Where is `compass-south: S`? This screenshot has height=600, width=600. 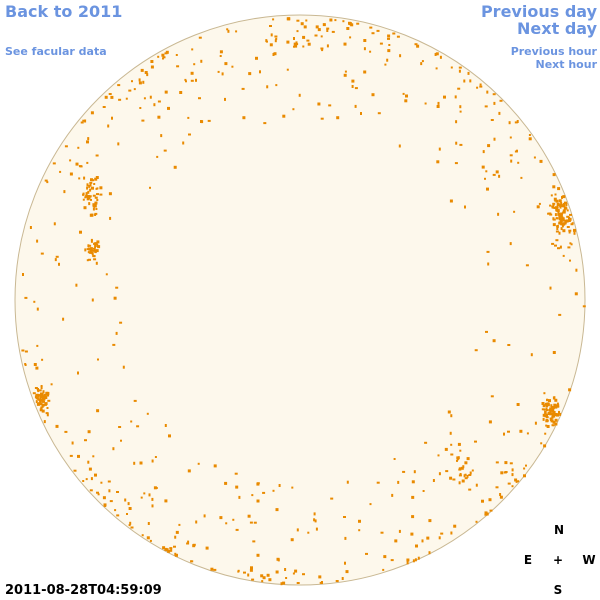 compass-south: S is located at coordinates (558, 590).